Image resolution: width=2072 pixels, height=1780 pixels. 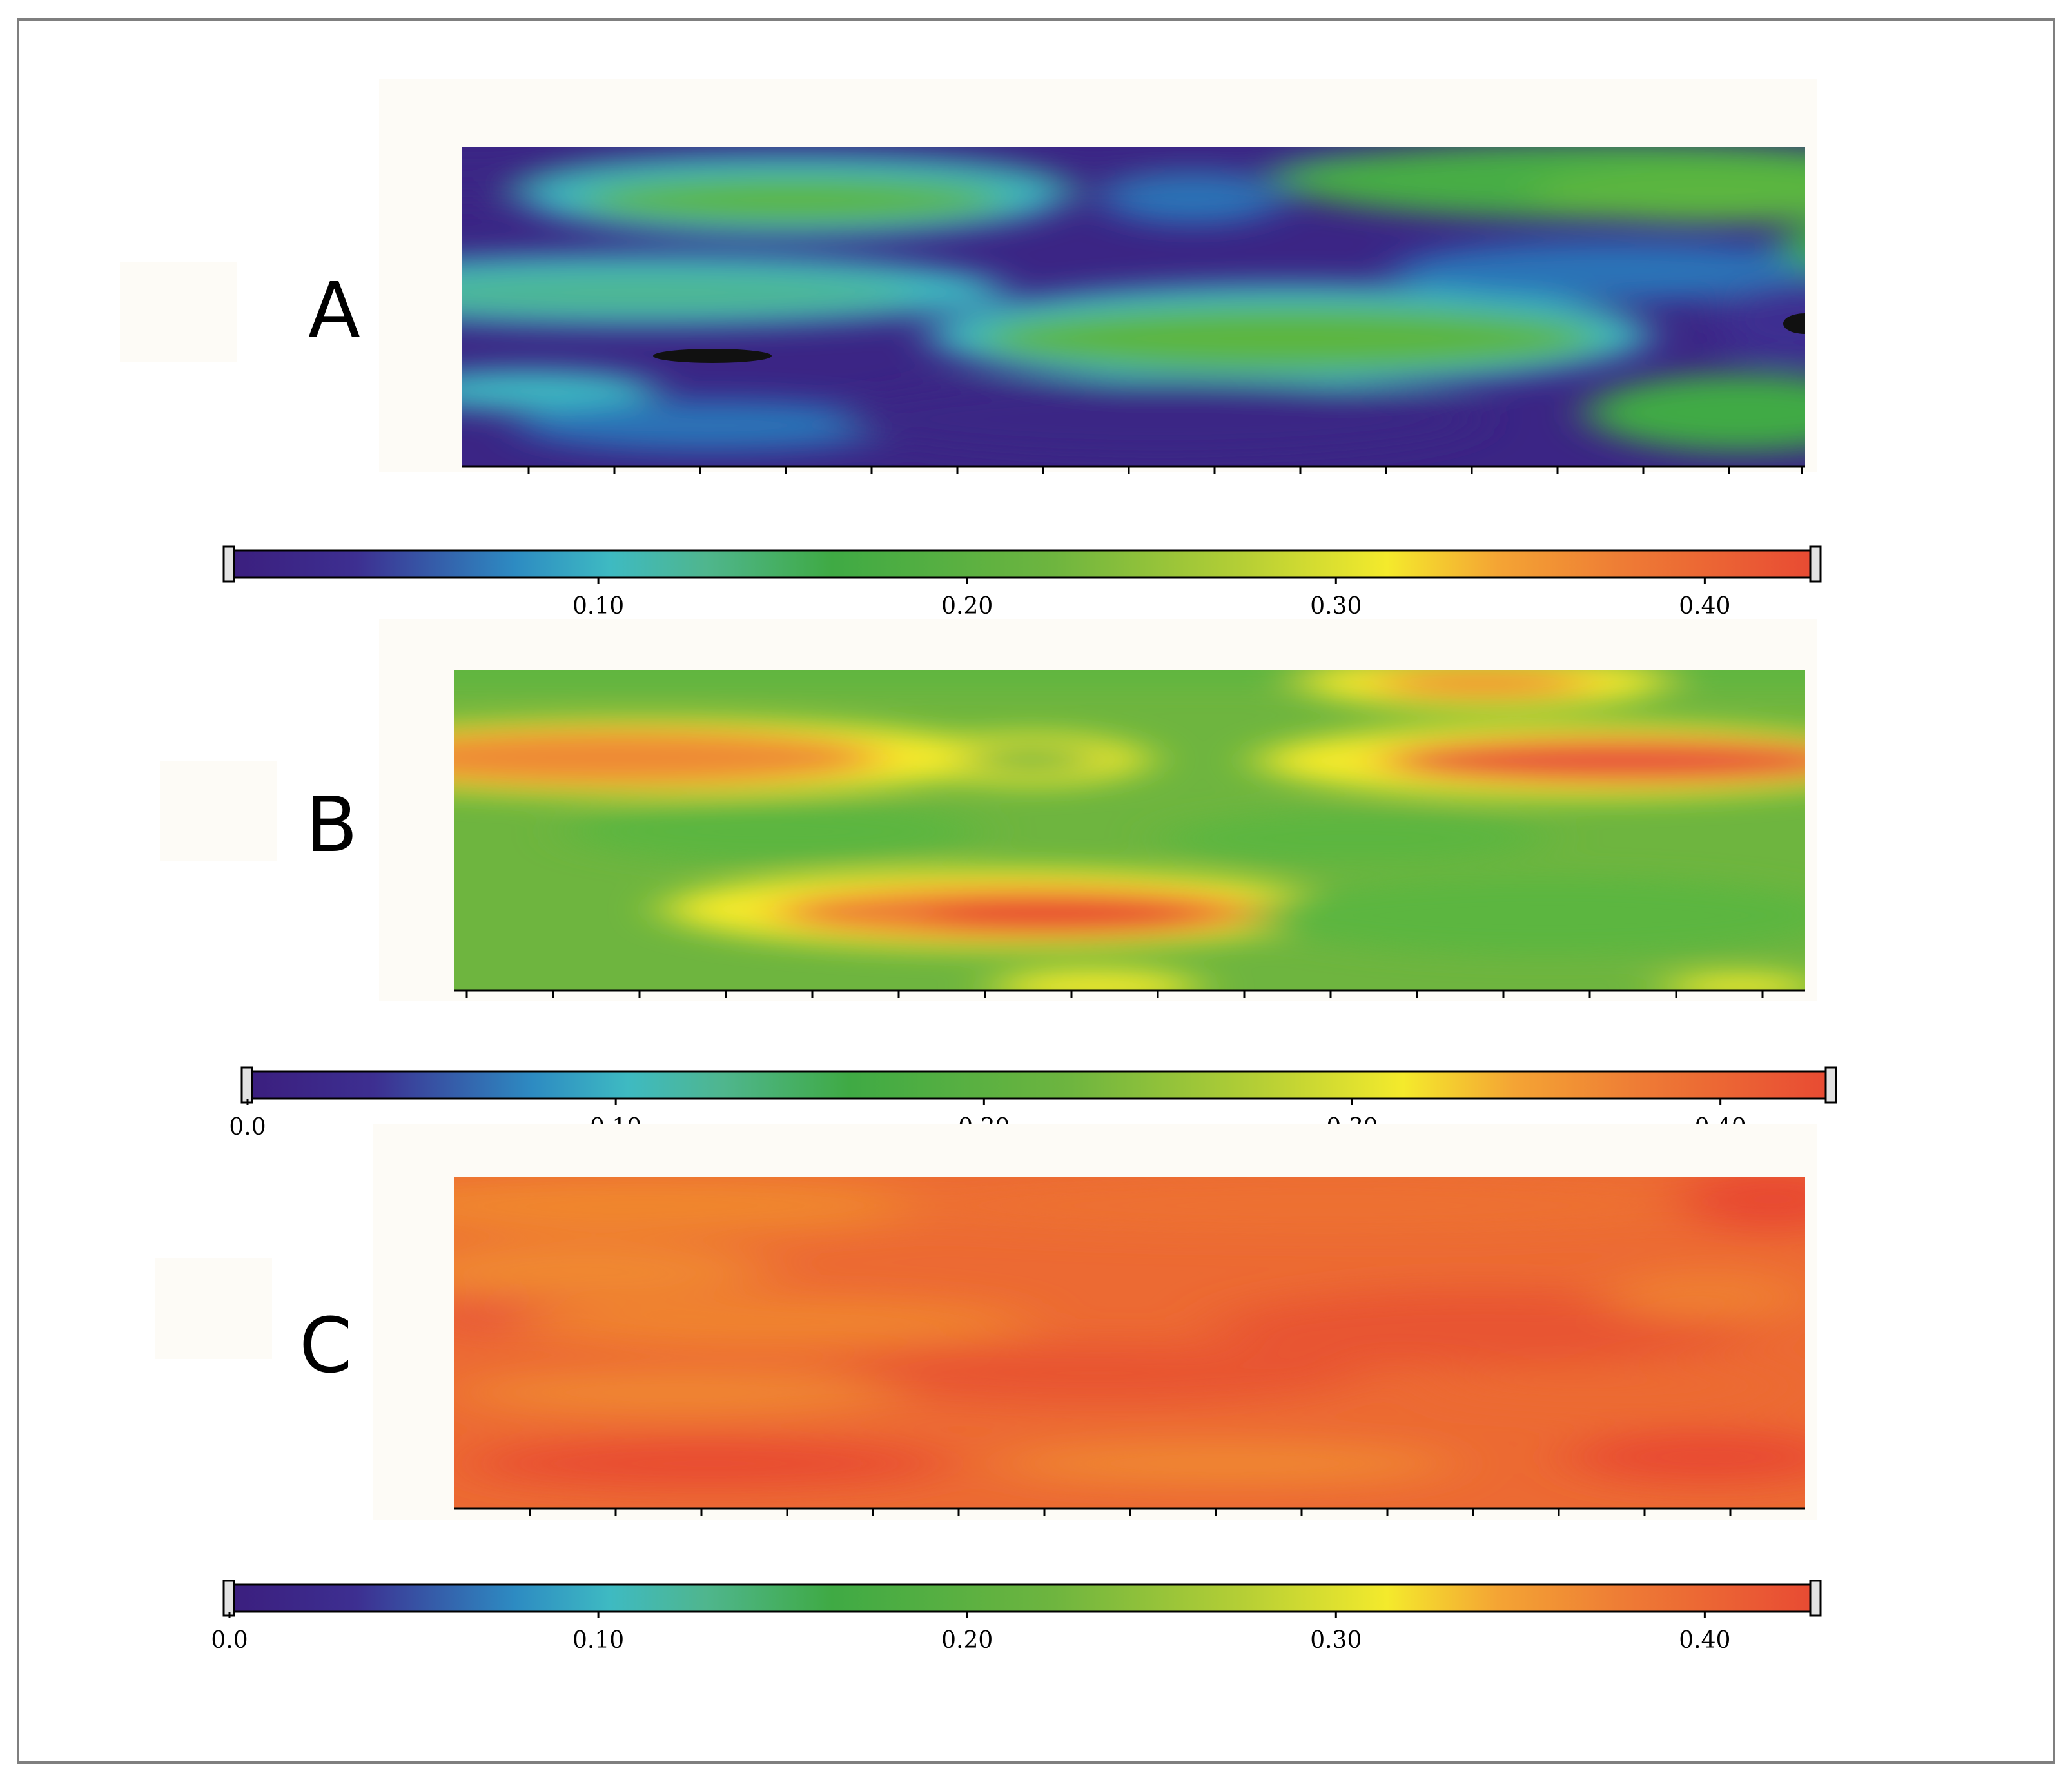 What do you see at coordinates (1129, 1343) in the screenshot?
I see `panel-c-heatmap` at bounding box center [1129, 1343].